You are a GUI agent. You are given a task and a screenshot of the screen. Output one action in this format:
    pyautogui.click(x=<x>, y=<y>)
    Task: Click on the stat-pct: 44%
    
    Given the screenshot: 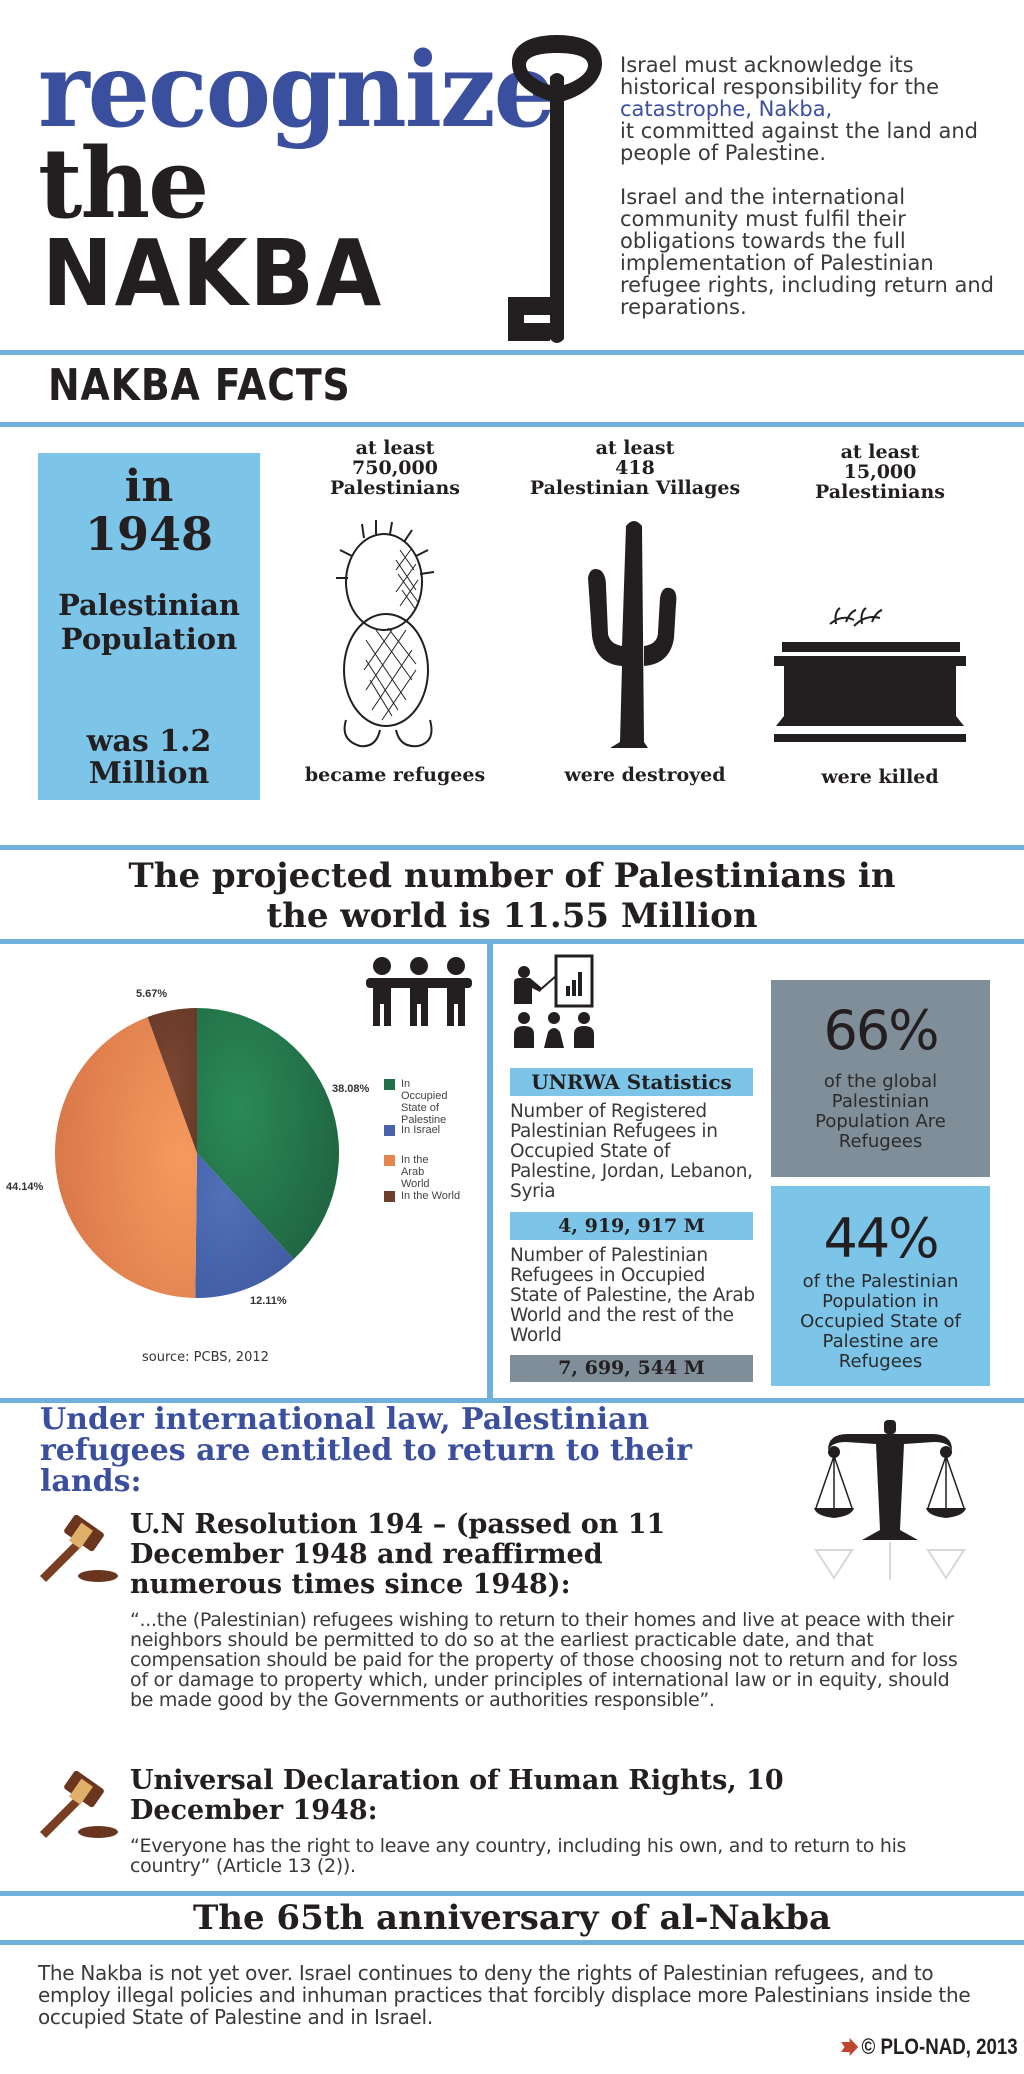 What is the action you would take?
    pyautogui.click(x=881, y=1238)
    